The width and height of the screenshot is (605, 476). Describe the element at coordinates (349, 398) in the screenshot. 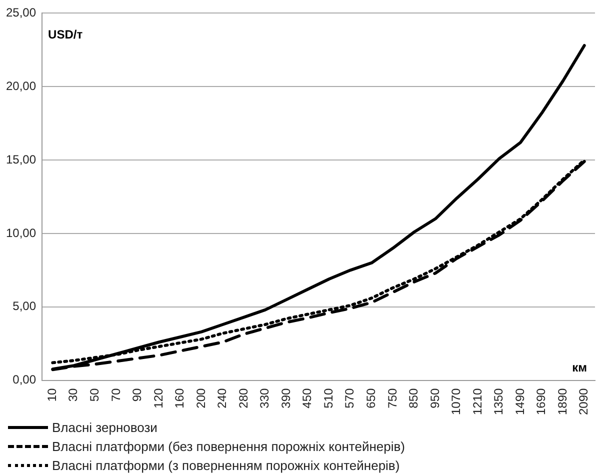

I see `x-tick-label: 570` at that location.